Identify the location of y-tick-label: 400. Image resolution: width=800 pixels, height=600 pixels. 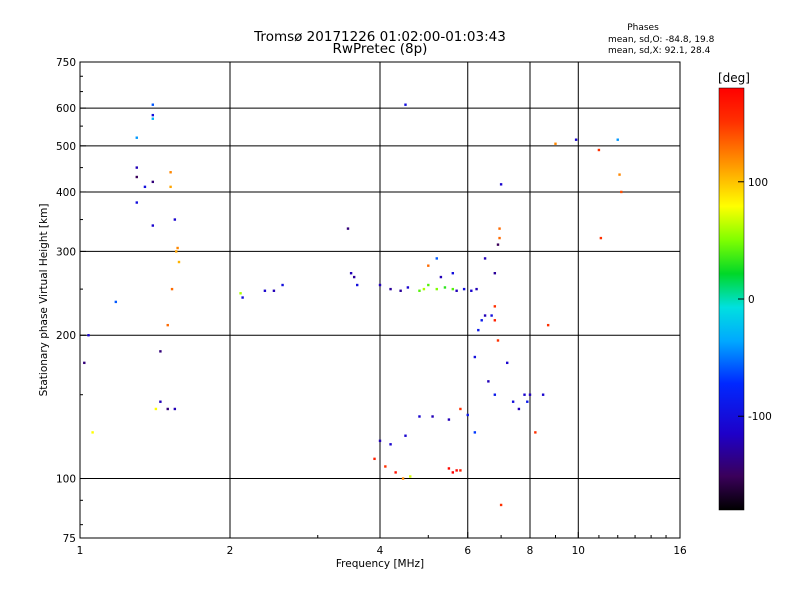
(66, 193).